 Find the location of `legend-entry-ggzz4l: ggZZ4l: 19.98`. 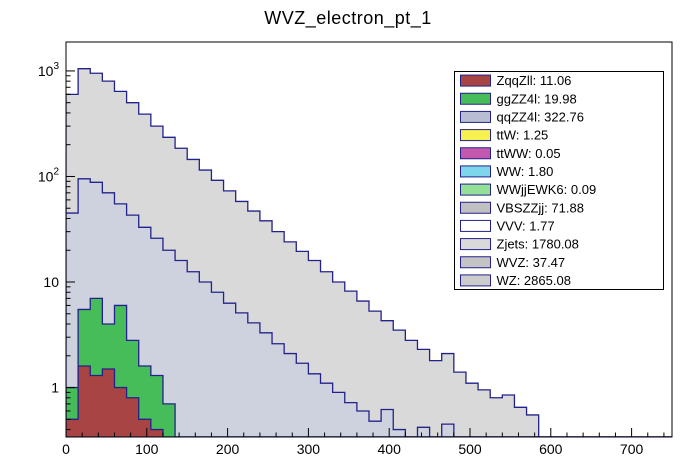

legend-entry-ggzz4l: ggZZ4l: 19.98 is located at coordinates (518, 98).